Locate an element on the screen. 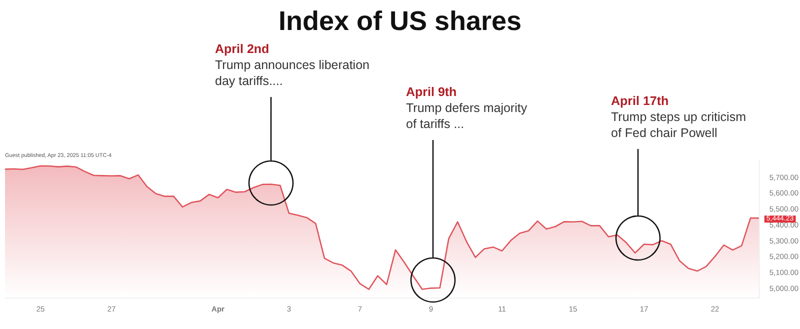  text: April 17th Trump steps up criticism of Fed chair Powell is located at coordinates (678, 117).